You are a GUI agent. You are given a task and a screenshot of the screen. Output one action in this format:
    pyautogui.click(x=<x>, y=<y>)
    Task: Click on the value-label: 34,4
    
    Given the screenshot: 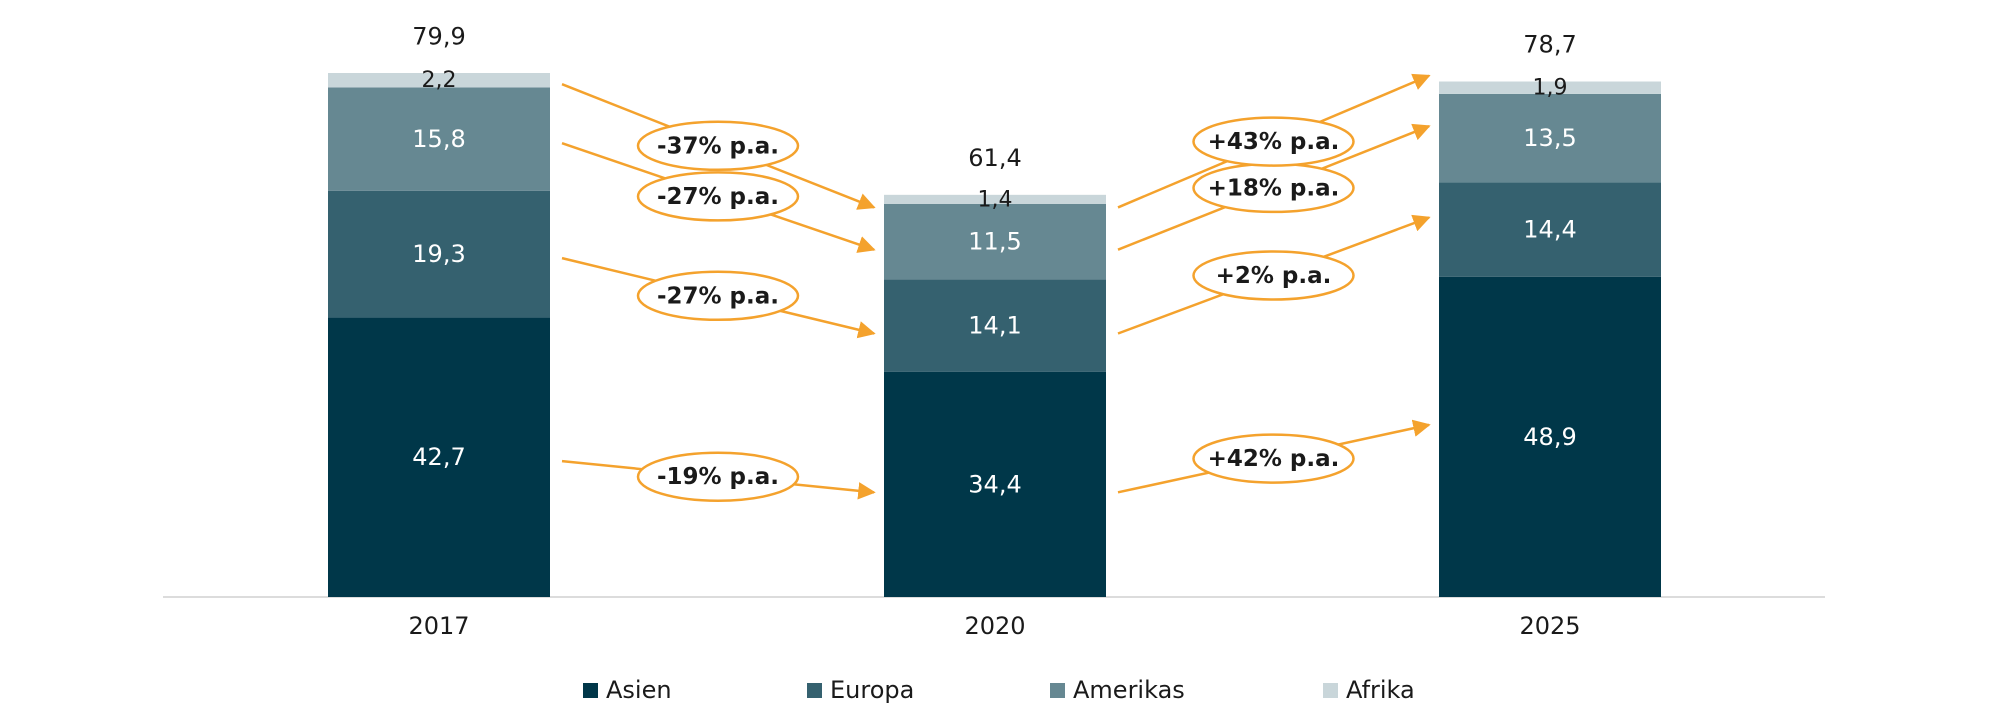 What is the action you would take?
    pyautogui.click(x=994, y=484)
    